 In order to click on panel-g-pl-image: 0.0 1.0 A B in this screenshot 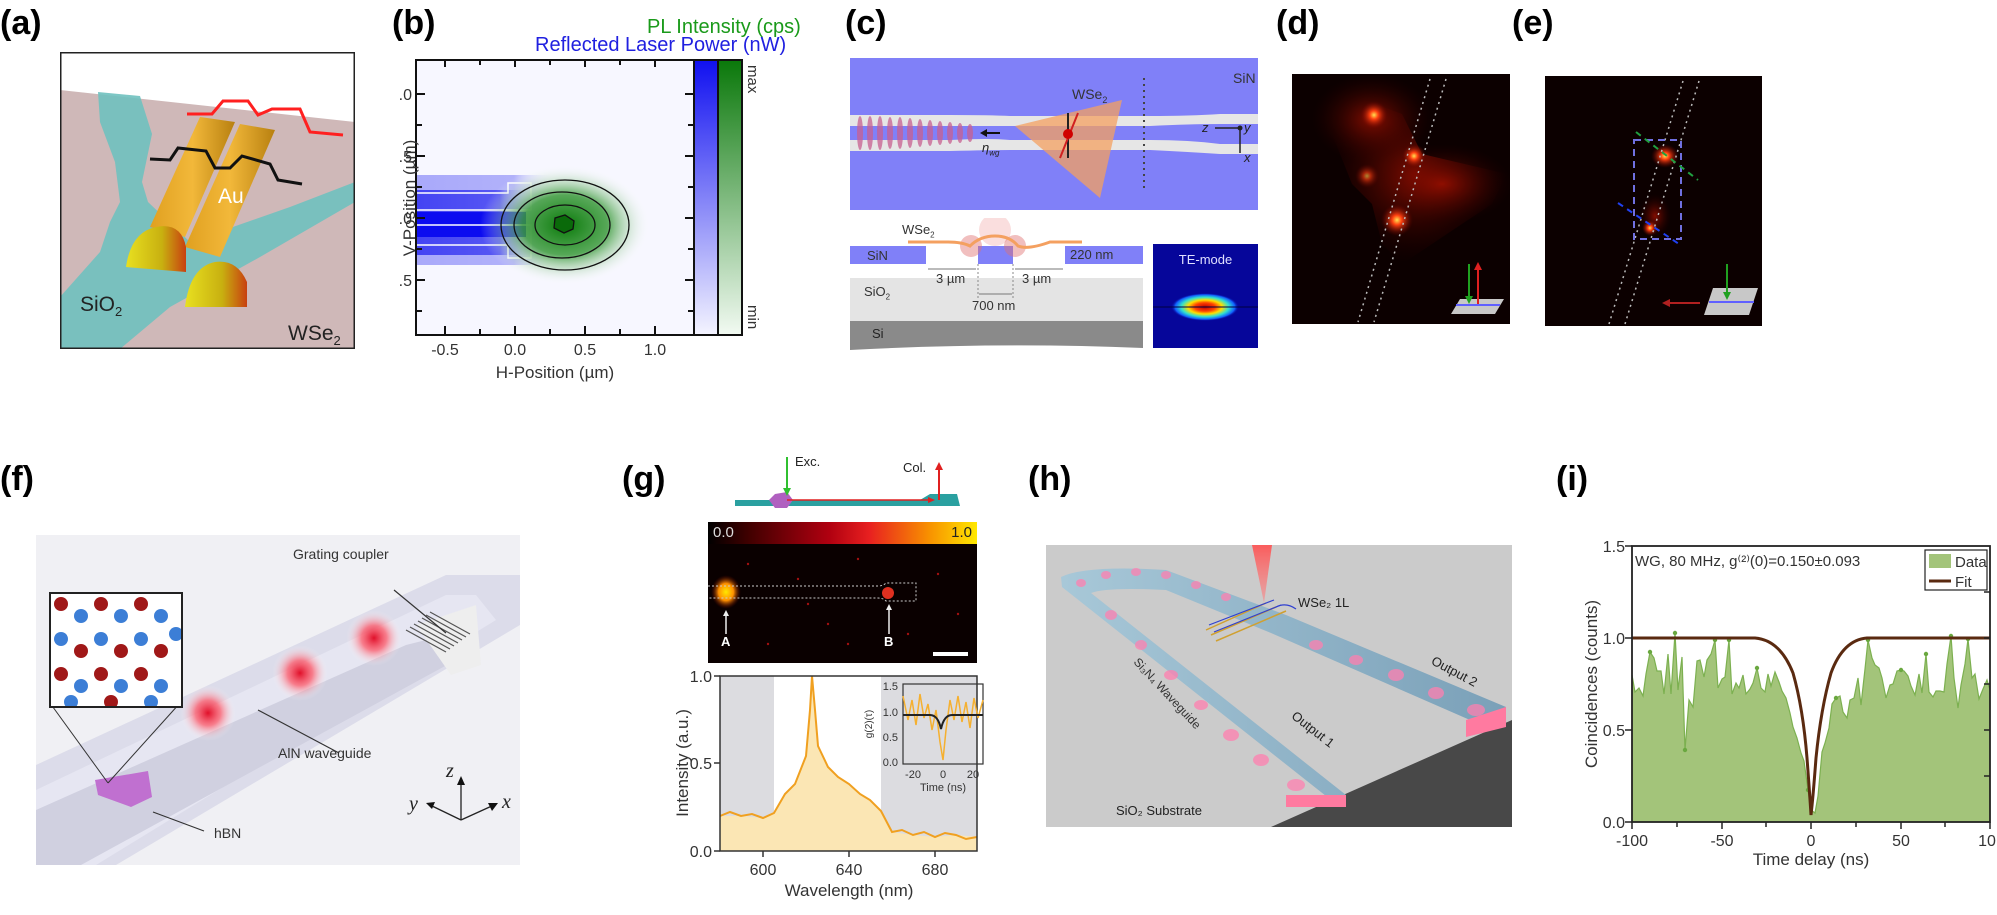, I will do `click(842, 592)`.